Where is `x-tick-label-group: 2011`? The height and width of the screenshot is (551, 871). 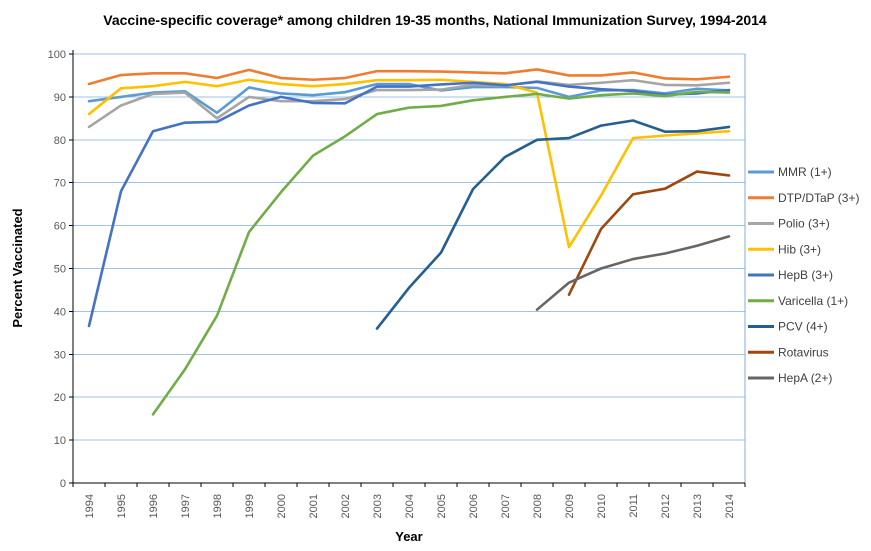
x-tick-label-group: 2011 is located at coordinates (634, 506).